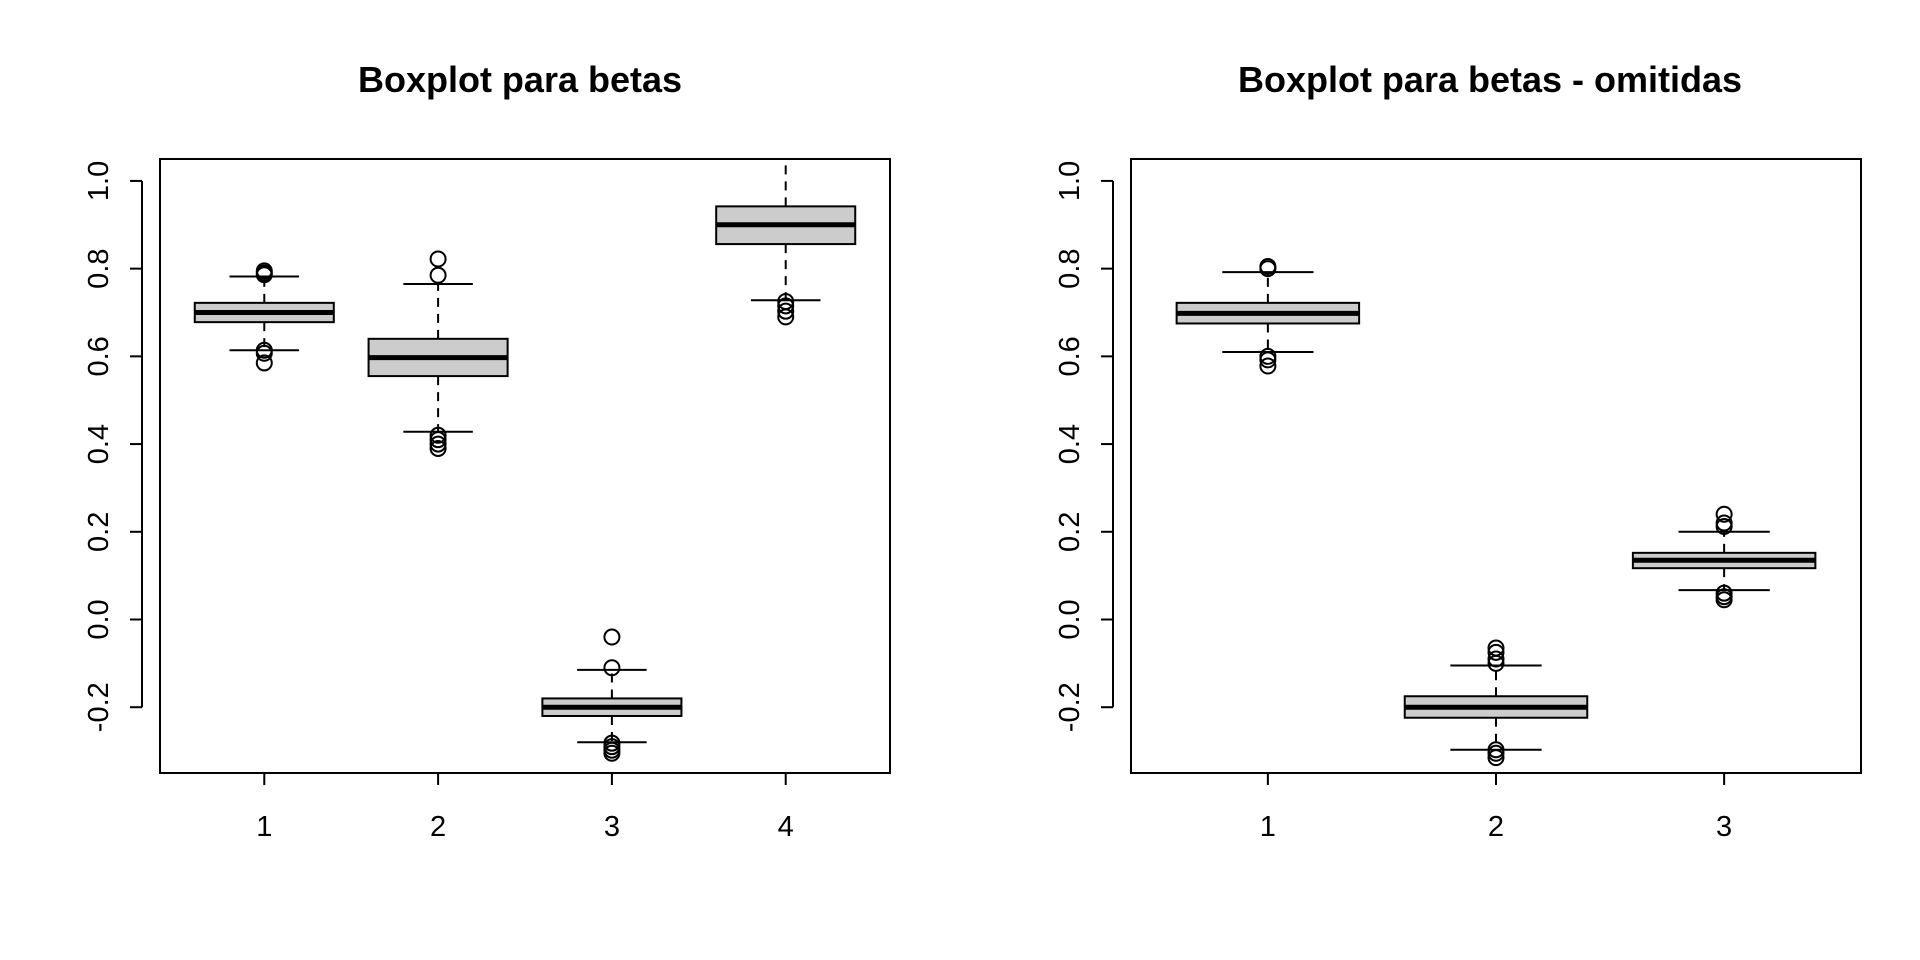  What do you see at coordinates (264, 827) in the screenshot?
I see `left-x-tick-label: 1` at bounding box center [264, 827].